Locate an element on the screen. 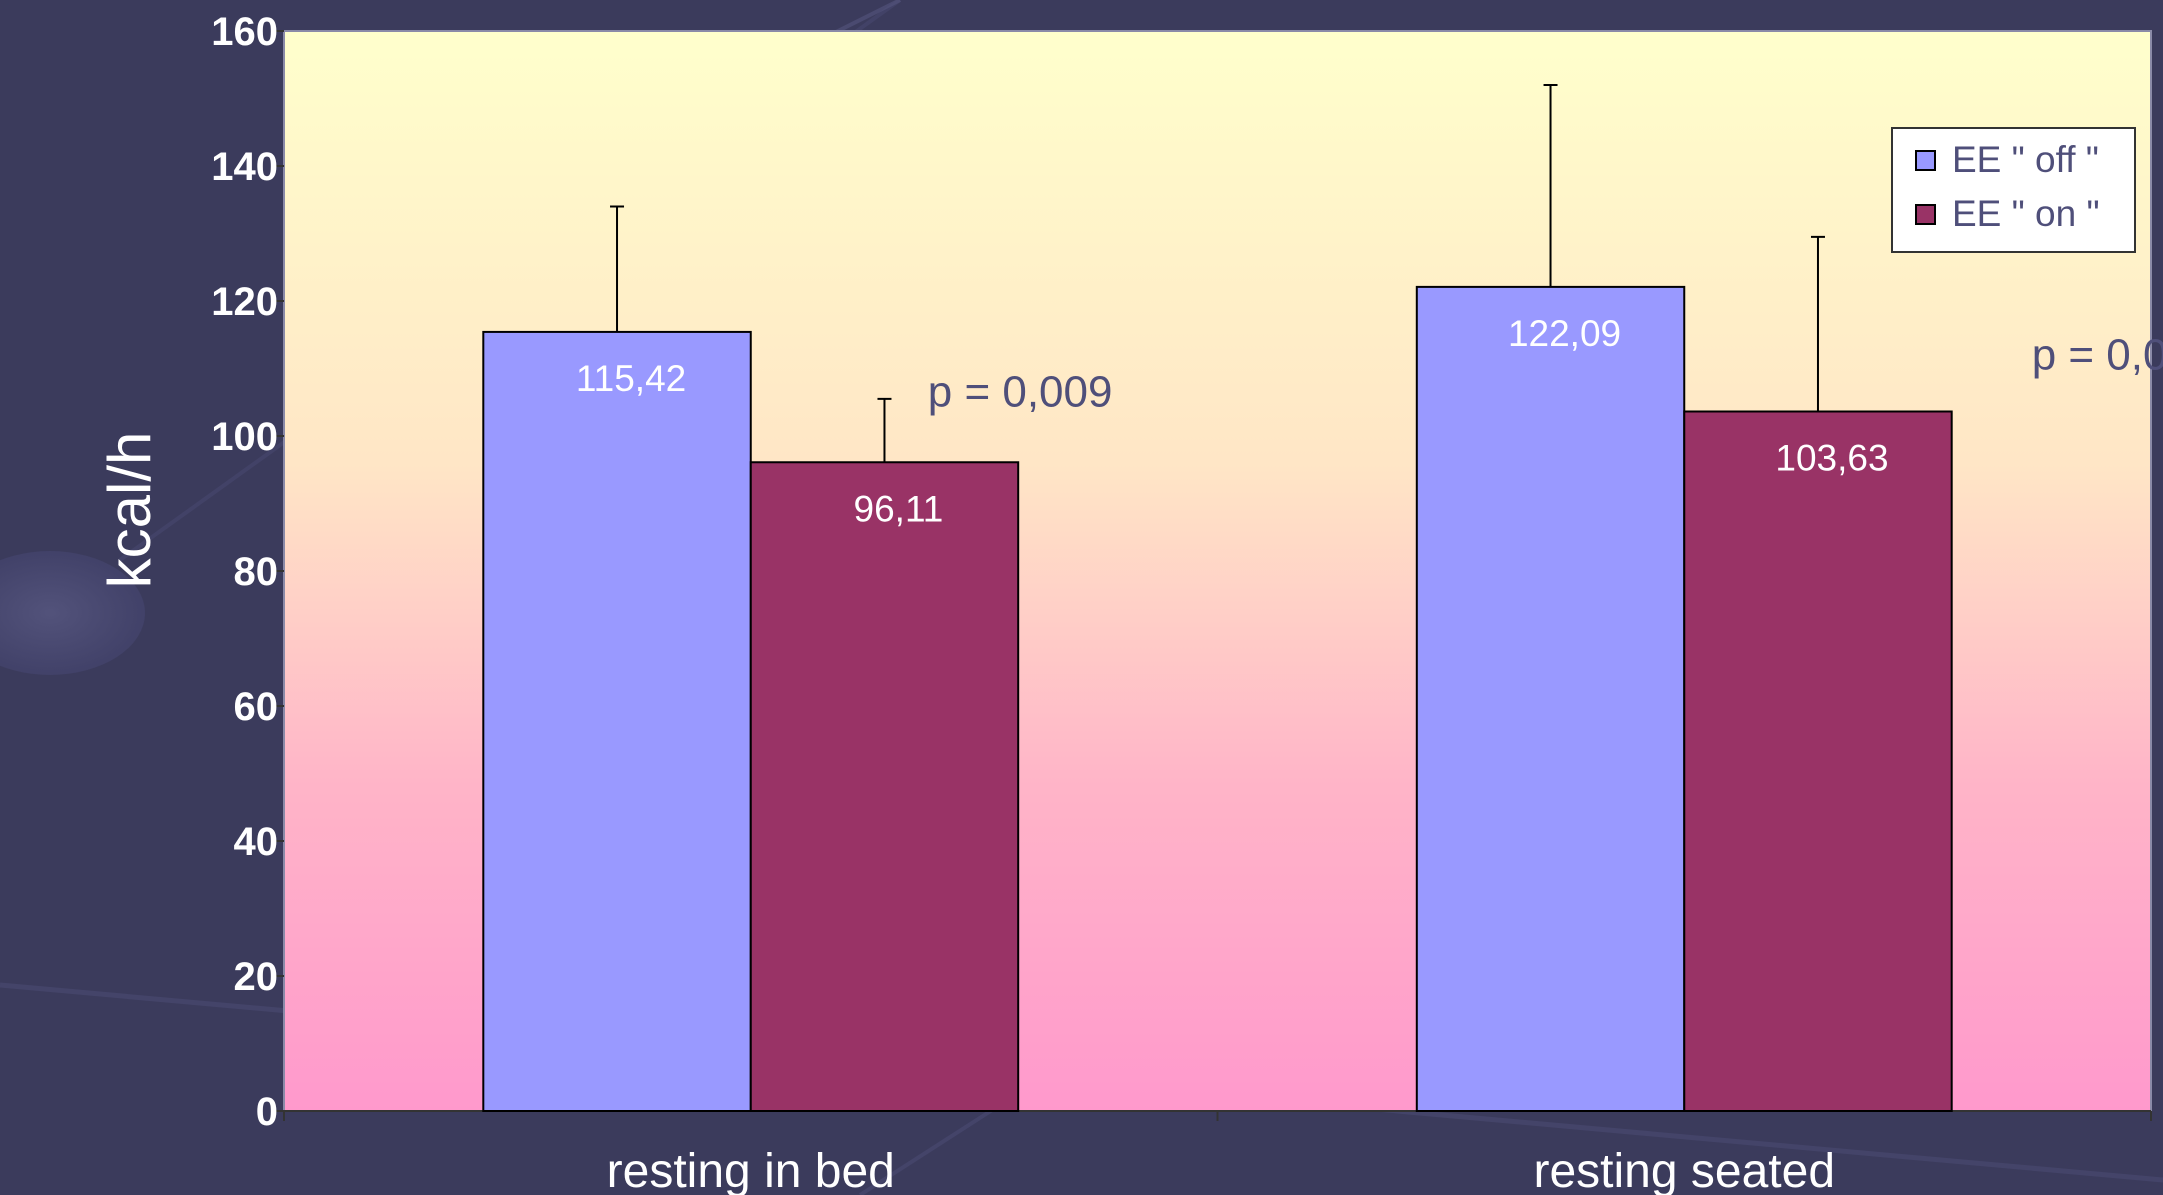 The image size is (2163, 1195). x-axis: resting in bed resting seated is located at coordinates (1217, 1152).